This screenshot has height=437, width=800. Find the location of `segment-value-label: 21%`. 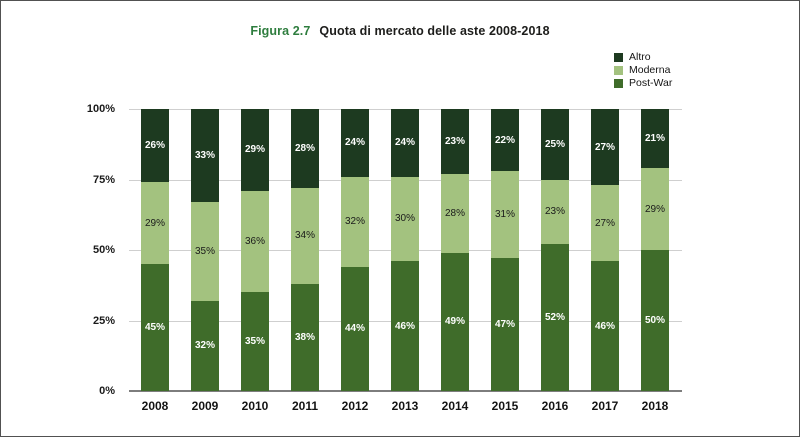

segment-value-label: 21% is located at coordinates (654, 139).